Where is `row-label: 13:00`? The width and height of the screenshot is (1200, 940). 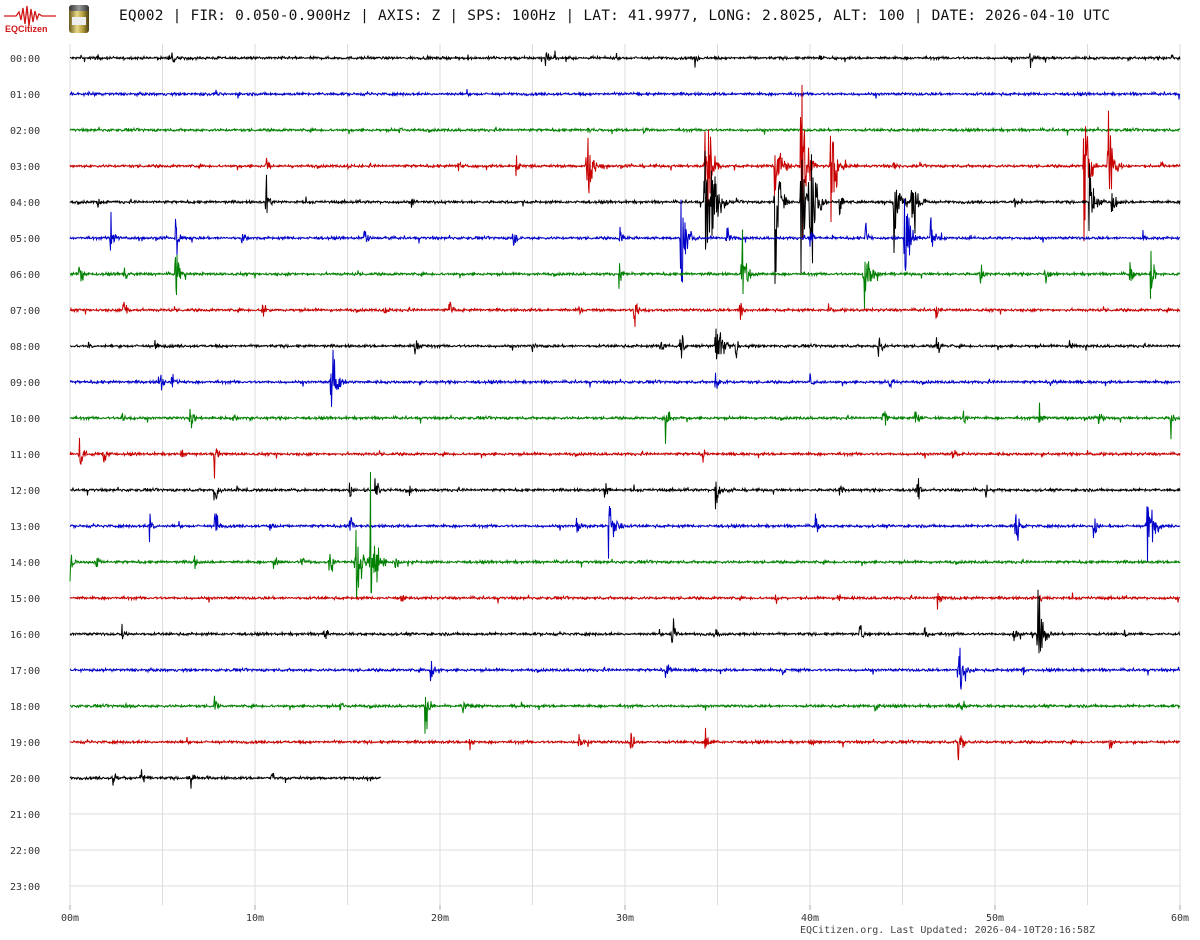 row-label: 13:00 is located at coordinates (25, 527).